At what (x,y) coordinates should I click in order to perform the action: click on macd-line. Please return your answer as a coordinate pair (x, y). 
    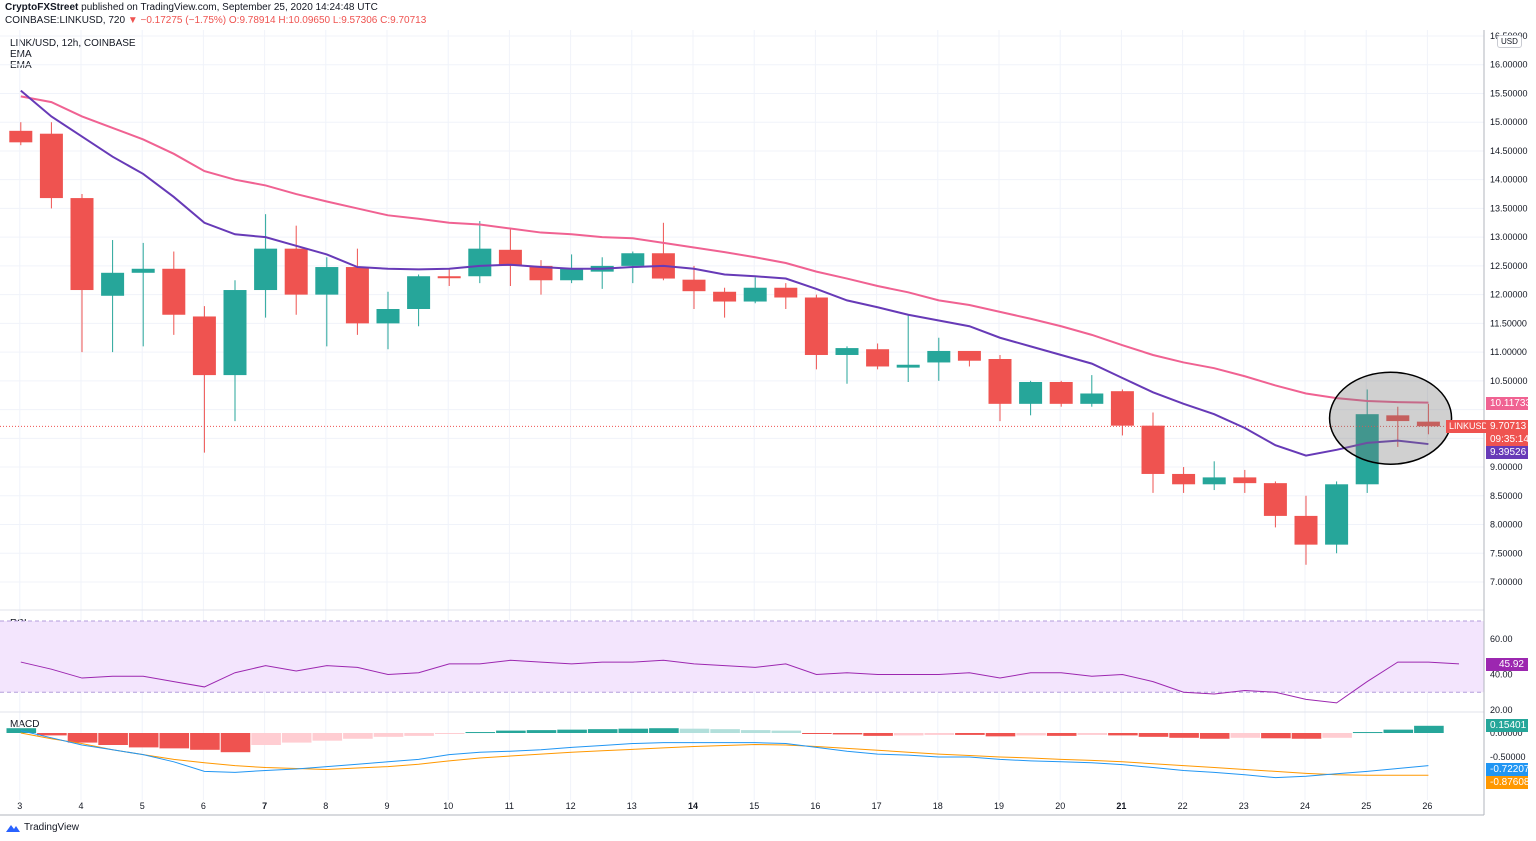
    Looking at the image, I should click on (724, 754).